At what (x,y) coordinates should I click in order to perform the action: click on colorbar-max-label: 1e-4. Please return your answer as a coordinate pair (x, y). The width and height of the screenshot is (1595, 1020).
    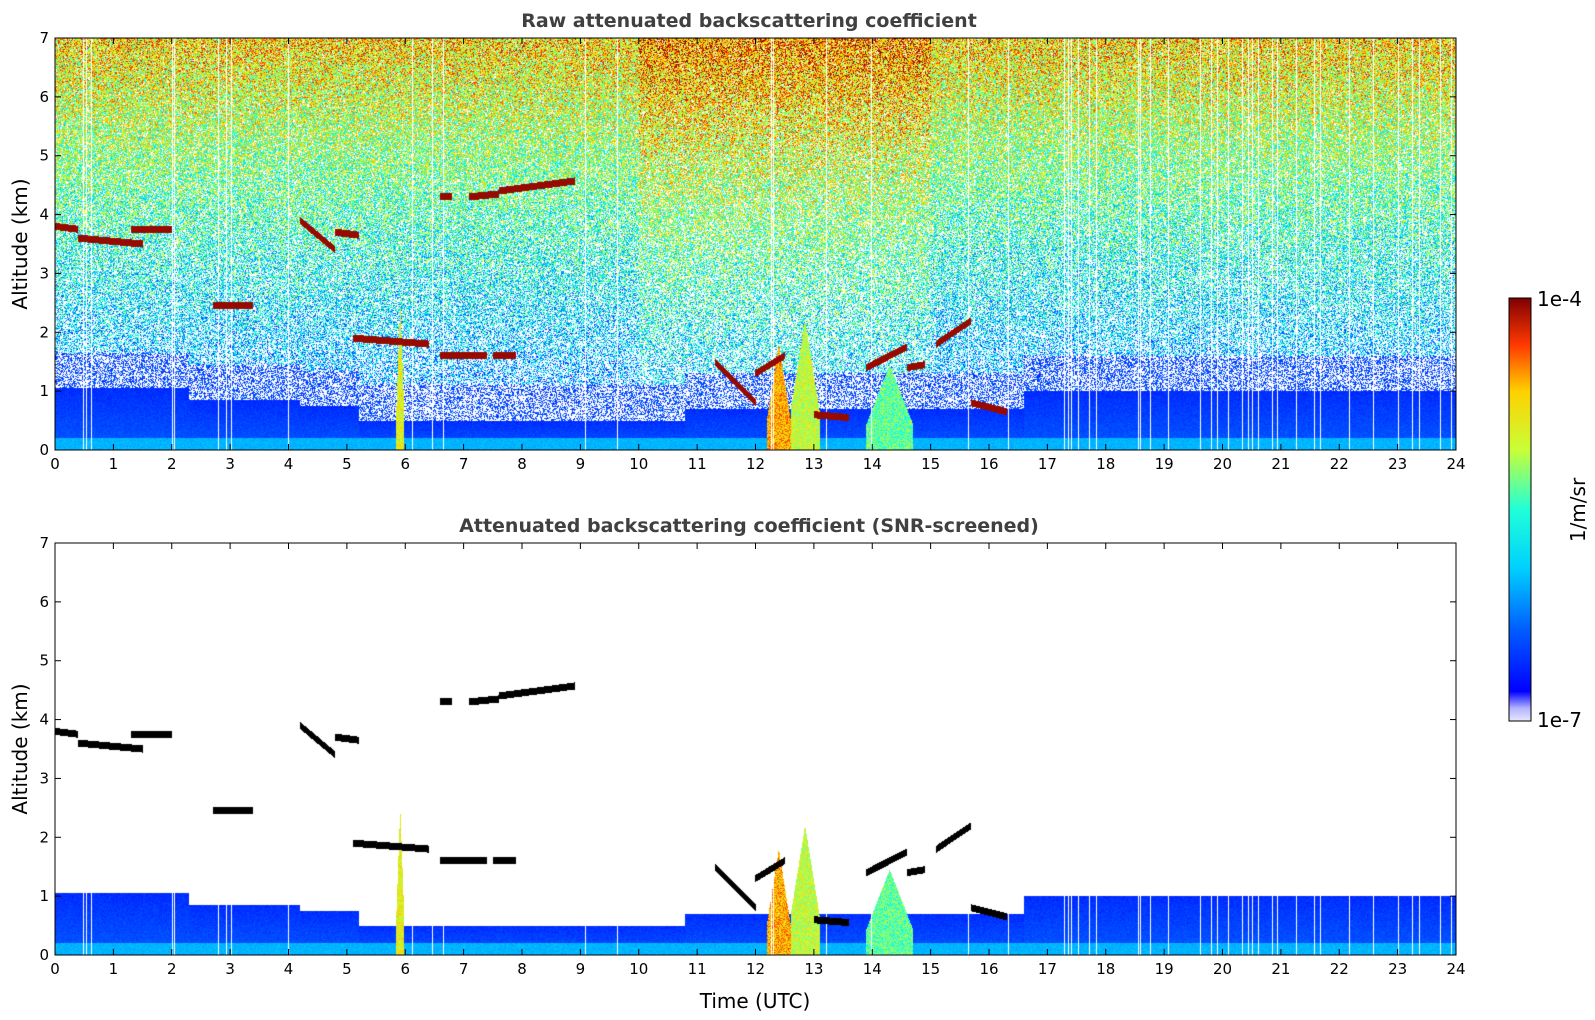
    Looking at the image, I should click on (1559, 299).